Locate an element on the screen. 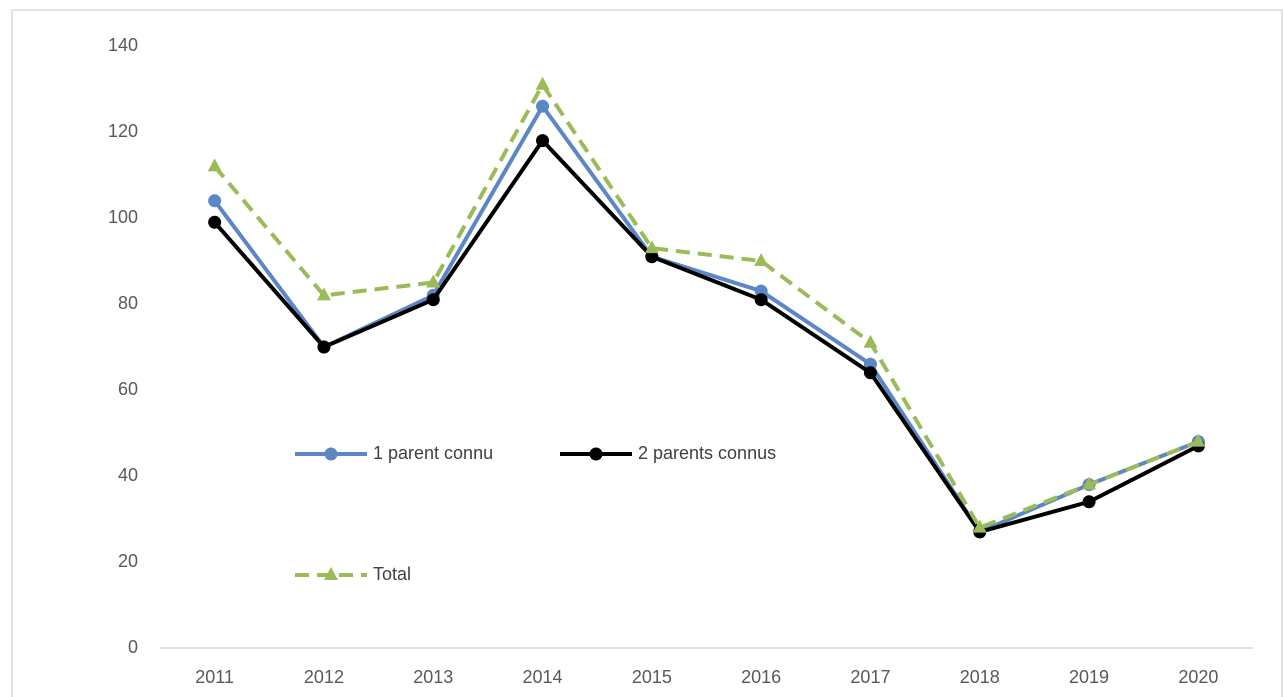  legend-label: 1 parent connu is located at coordinates (433, 453).